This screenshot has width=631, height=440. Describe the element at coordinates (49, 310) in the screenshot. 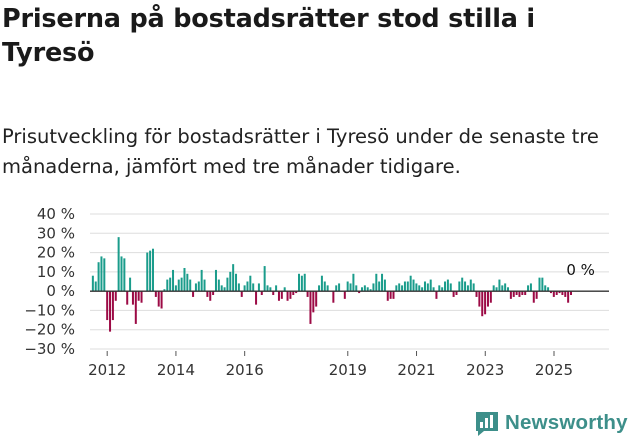

I see `y-tick-label: −10 %` at that location.